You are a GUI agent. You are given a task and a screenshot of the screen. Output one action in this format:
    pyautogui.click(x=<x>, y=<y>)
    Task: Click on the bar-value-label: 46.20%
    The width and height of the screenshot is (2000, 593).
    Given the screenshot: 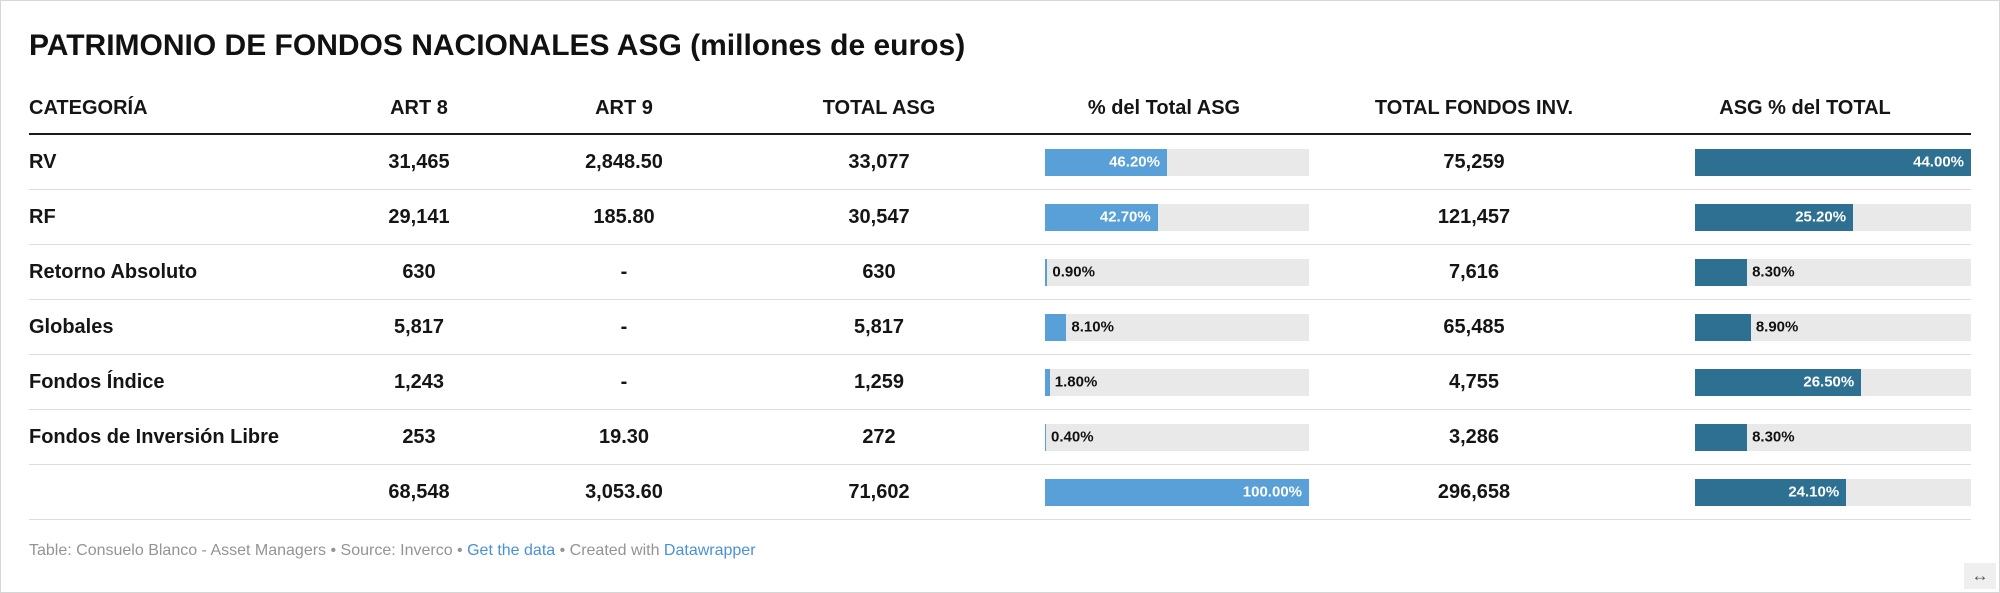 What is the action you would take?
    pyautogui.click(x=1134, y=162)
    